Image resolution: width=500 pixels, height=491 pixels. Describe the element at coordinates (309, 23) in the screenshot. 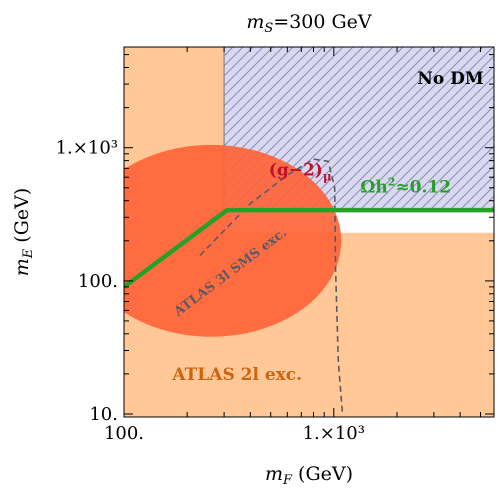

I see `chart-title: mS=300 GeV` at that location.